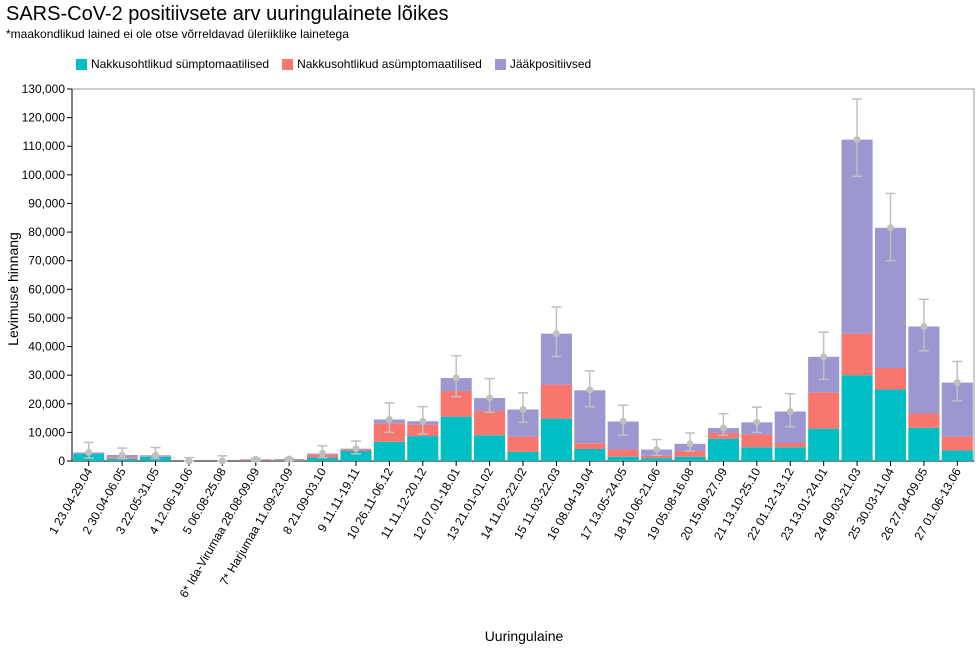 The height and width of the screenshot is (650, 979). Describe the element at coordinates (46, 404) in the screenshot. I see `y-tick-label: 20,000` at that location.